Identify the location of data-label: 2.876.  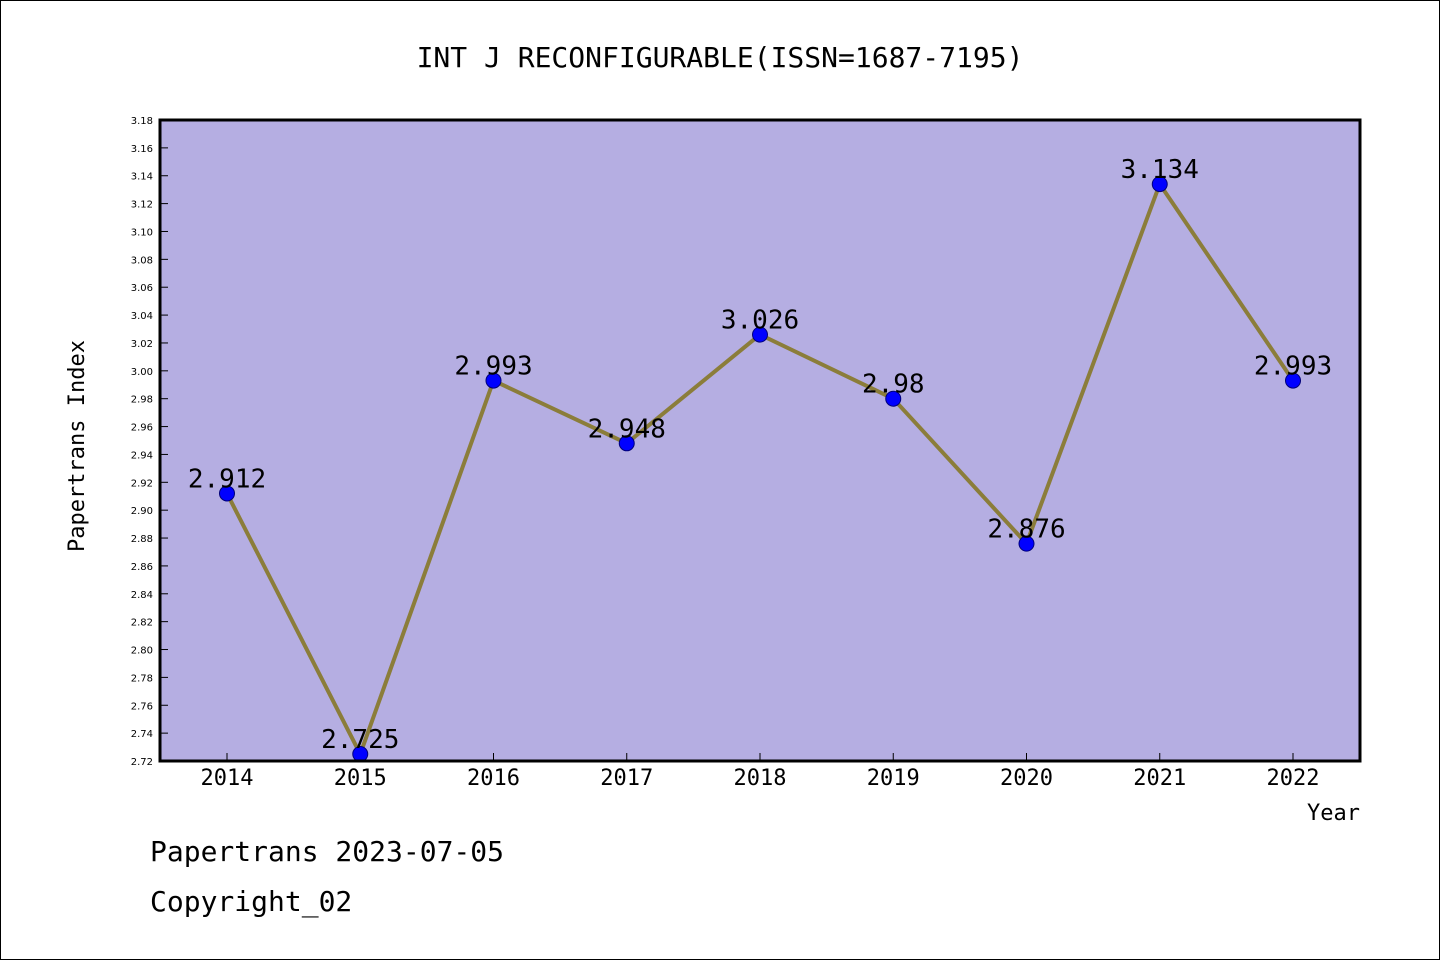
(1026, 530).